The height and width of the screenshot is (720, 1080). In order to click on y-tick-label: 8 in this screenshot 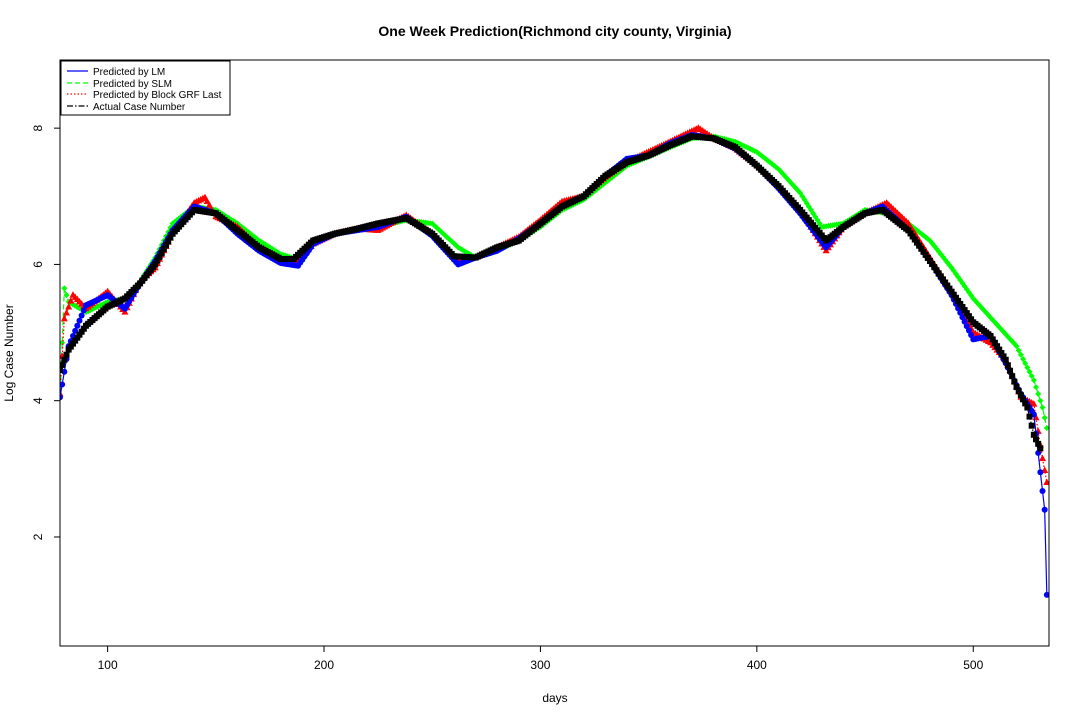, I will do `click(38, 127)`.